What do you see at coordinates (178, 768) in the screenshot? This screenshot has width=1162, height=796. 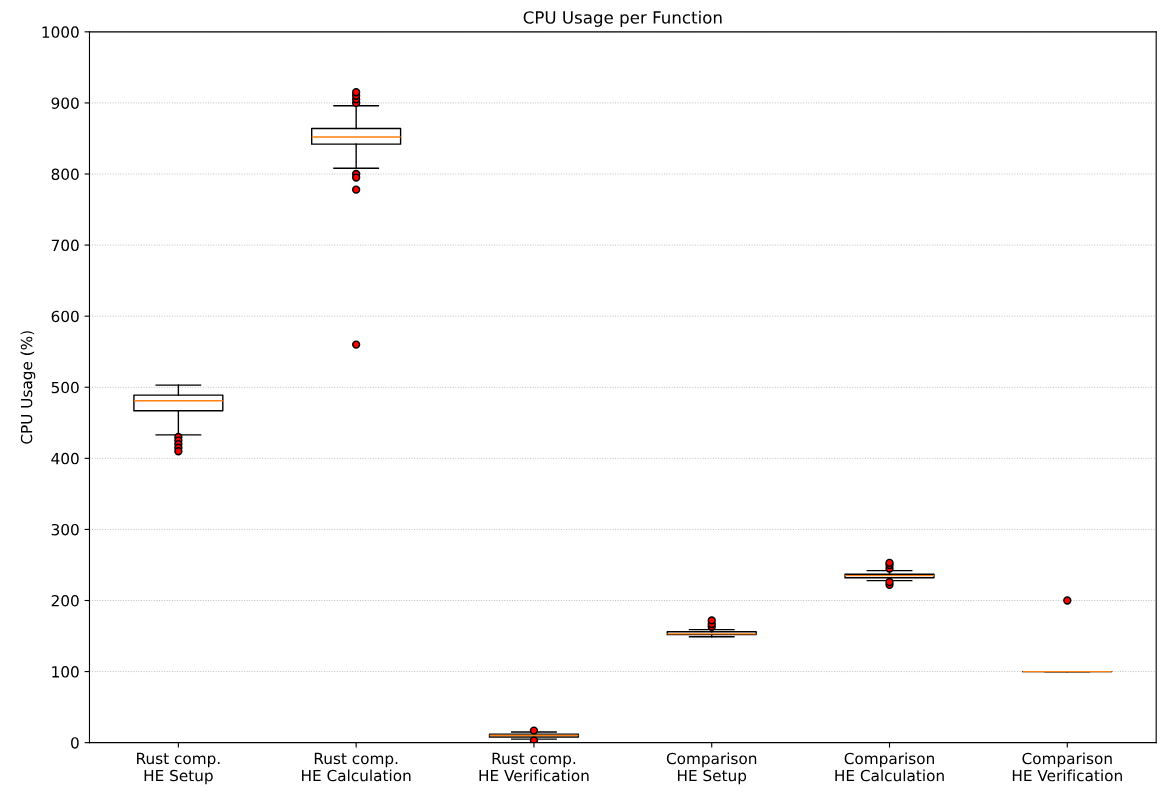 I see `x-tick-label: Rust comp. HE Setup` at bounding box center [178, 768].